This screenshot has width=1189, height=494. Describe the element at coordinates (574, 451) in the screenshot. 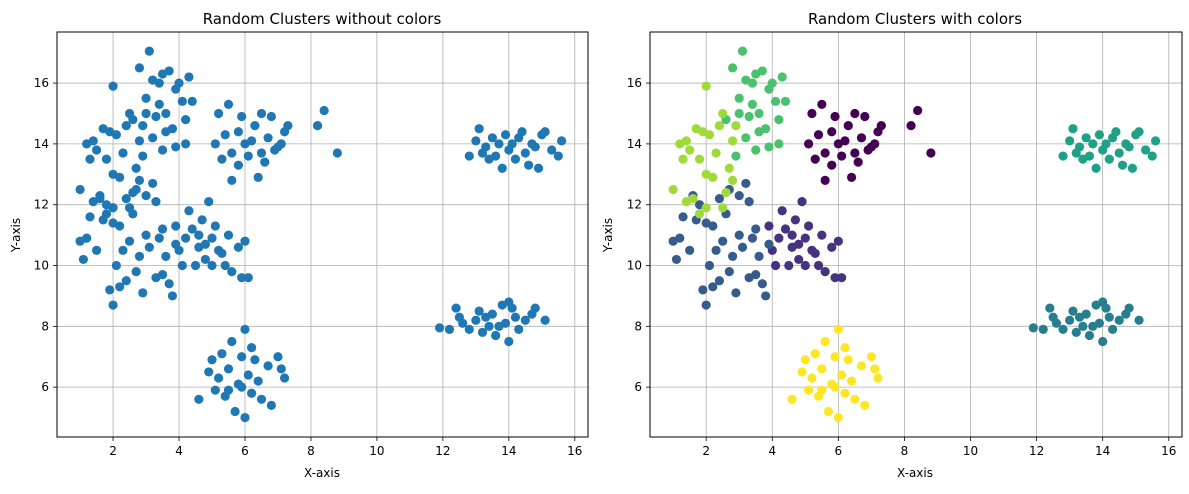

I see `x-tick-label: 16` at that location.